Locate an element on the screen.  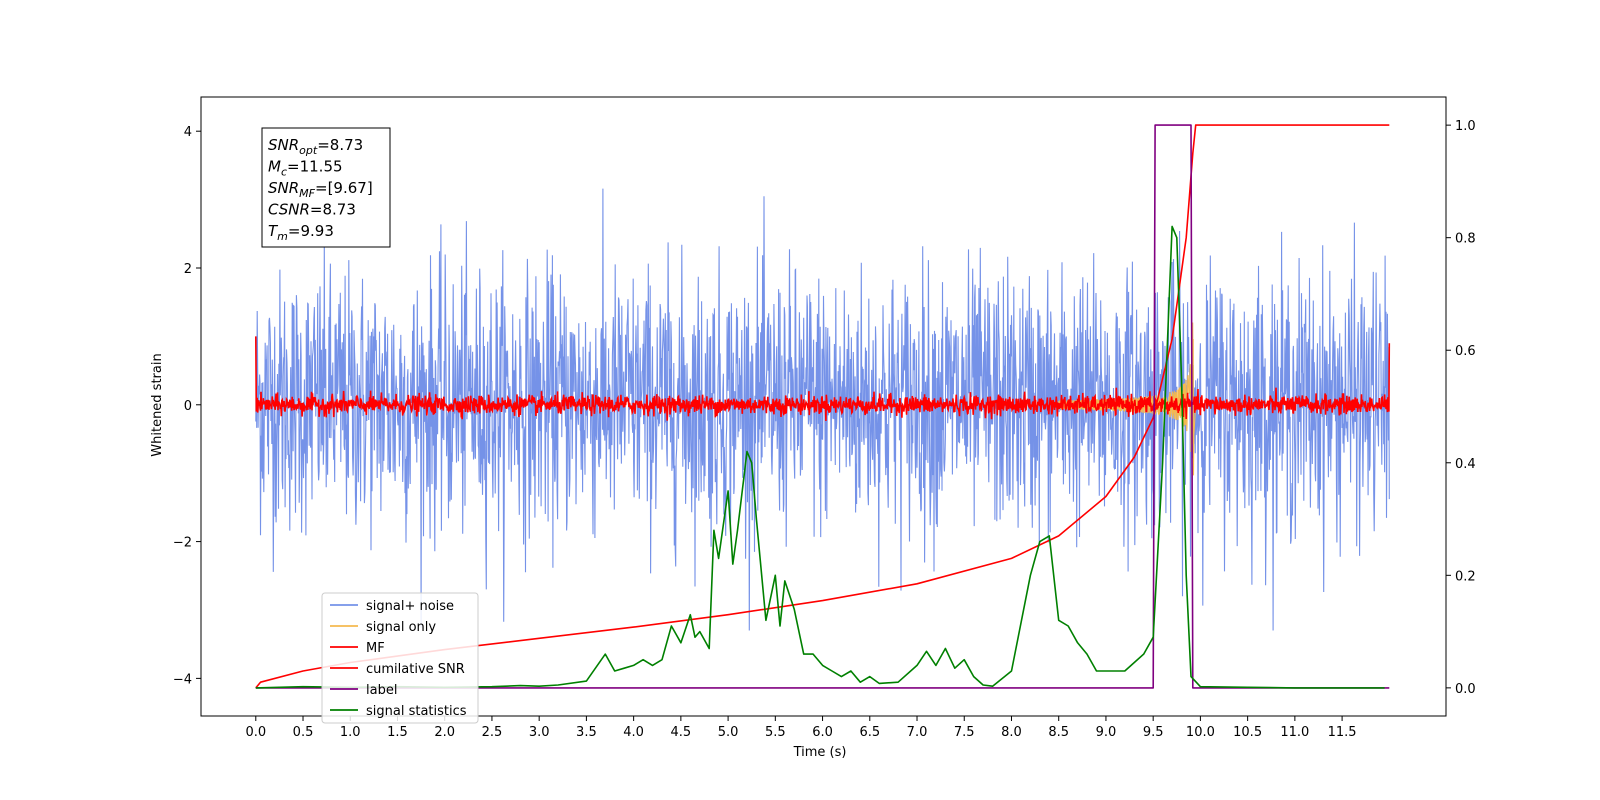
annotation-frame is located at coordinates (326, 187).